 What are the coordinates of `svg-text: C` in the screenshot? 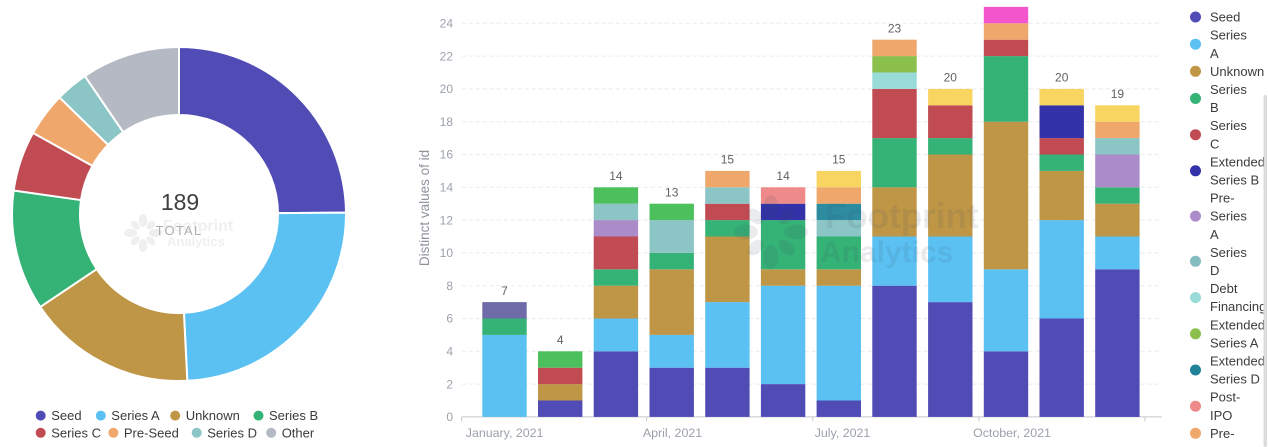 It's located at (1214, 143).